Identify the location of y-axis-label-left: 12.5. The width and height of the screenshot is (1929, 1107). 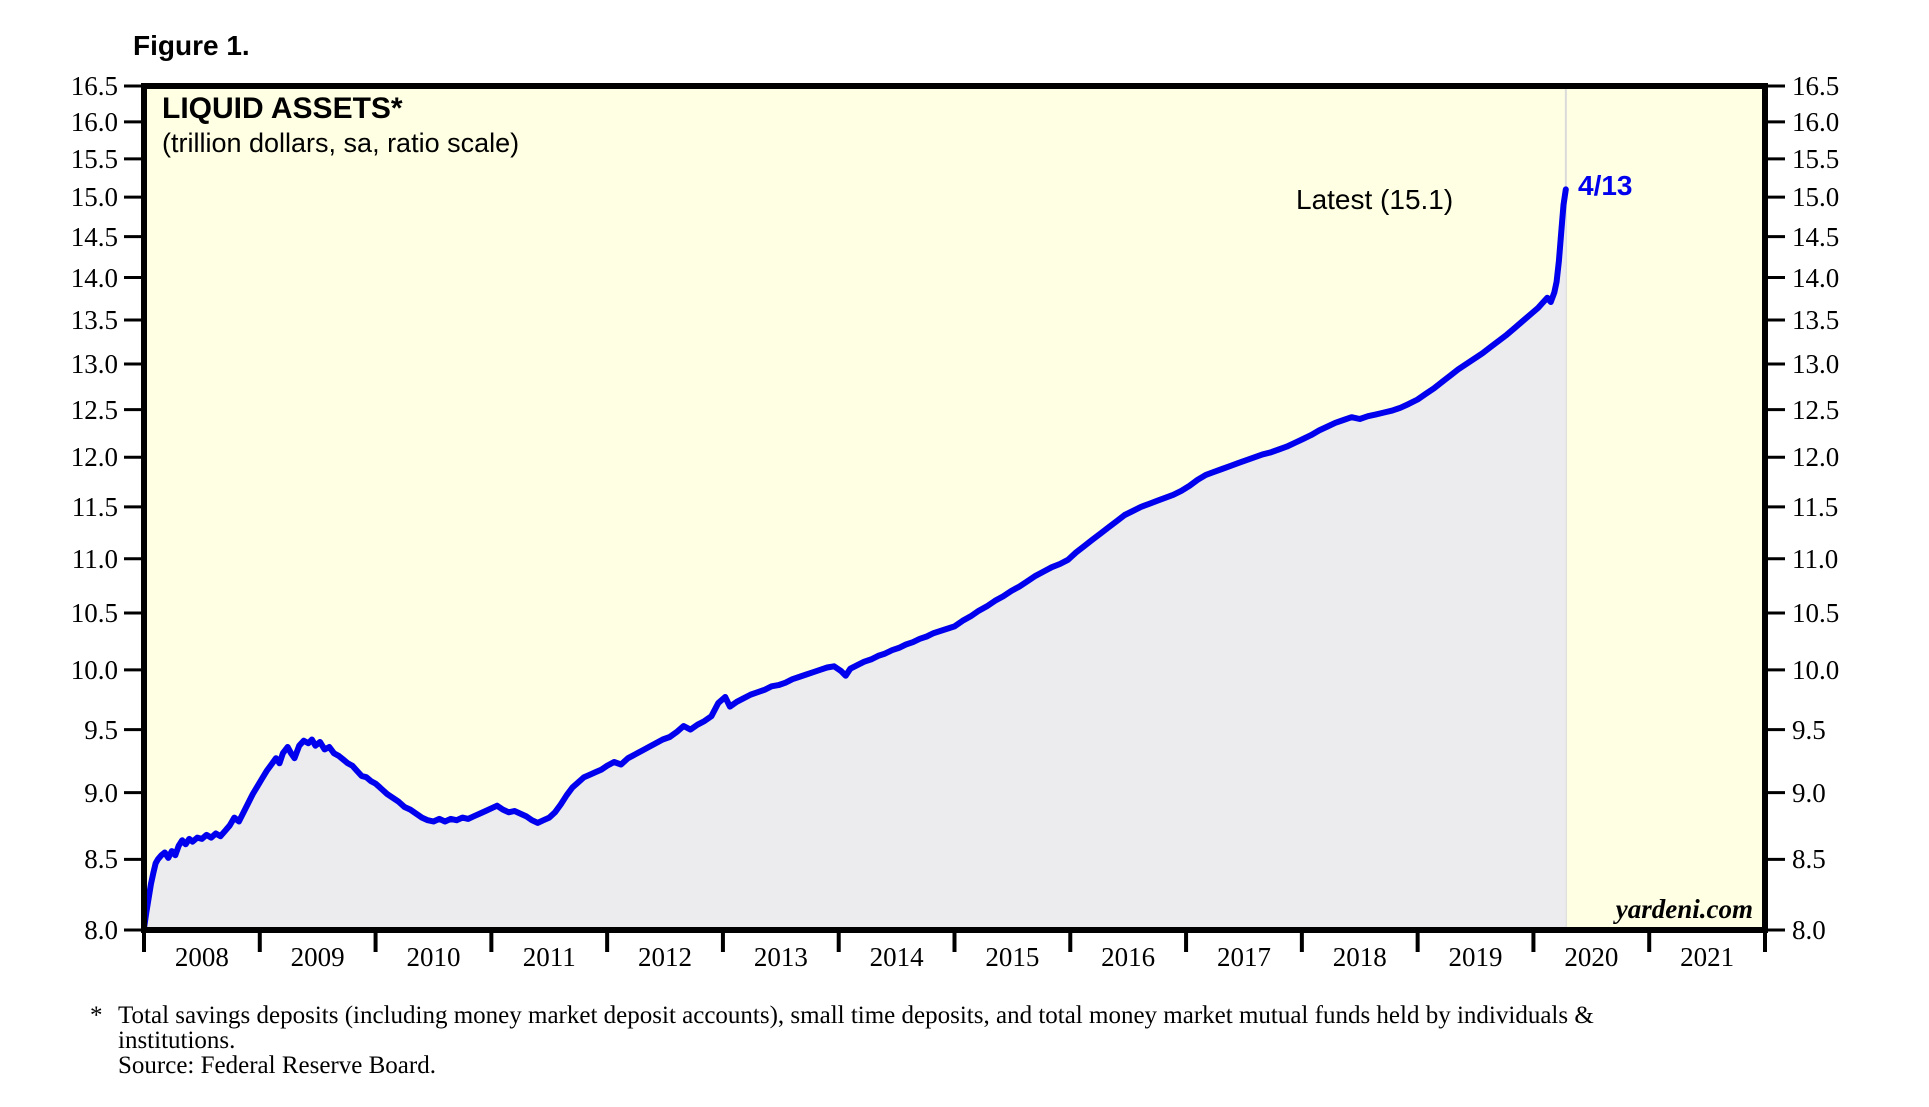
(94, 409).